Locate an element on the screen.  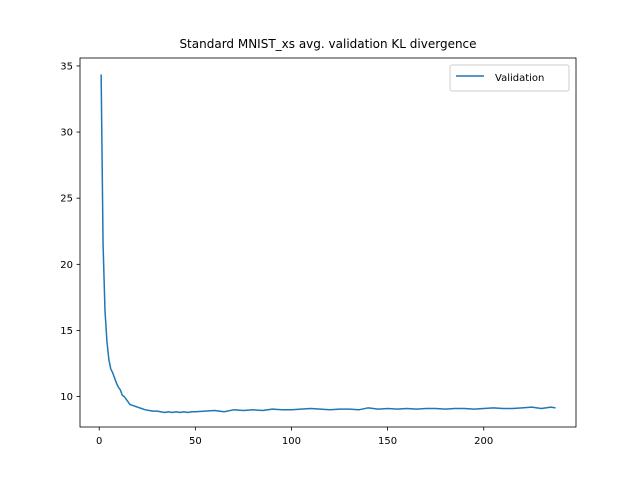
y-tick-label: 20 is located at coordinates (66, 265).